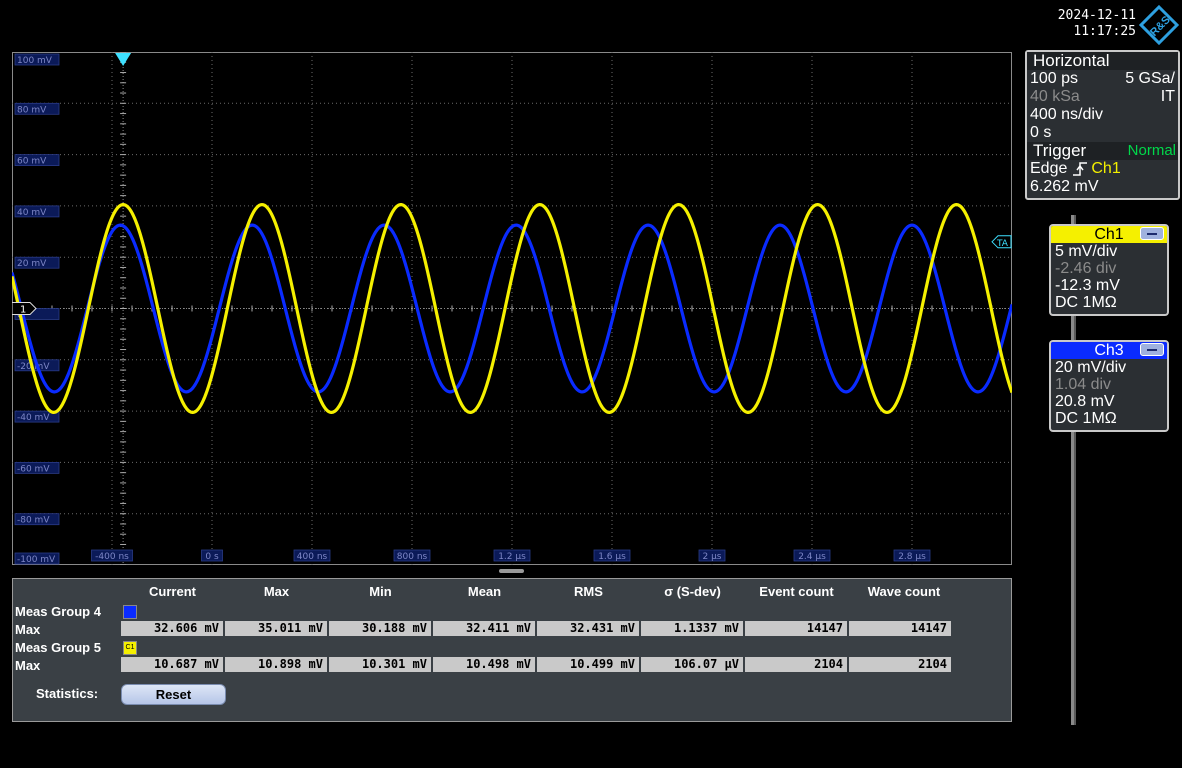 This screenshot has height=768, width=1182. I want to click on y-axis-label: 40 mV, so click(32, 213).